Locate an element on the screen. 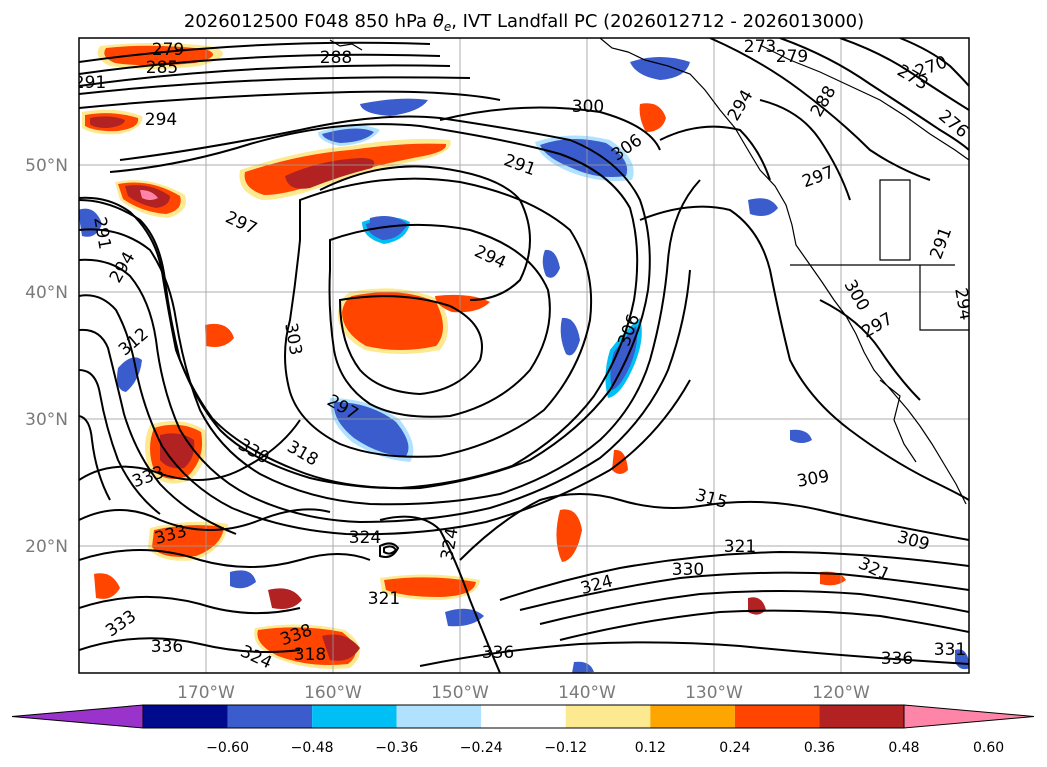  colorbar-tick-label: −0.48 is located at coordinates (312, 748).